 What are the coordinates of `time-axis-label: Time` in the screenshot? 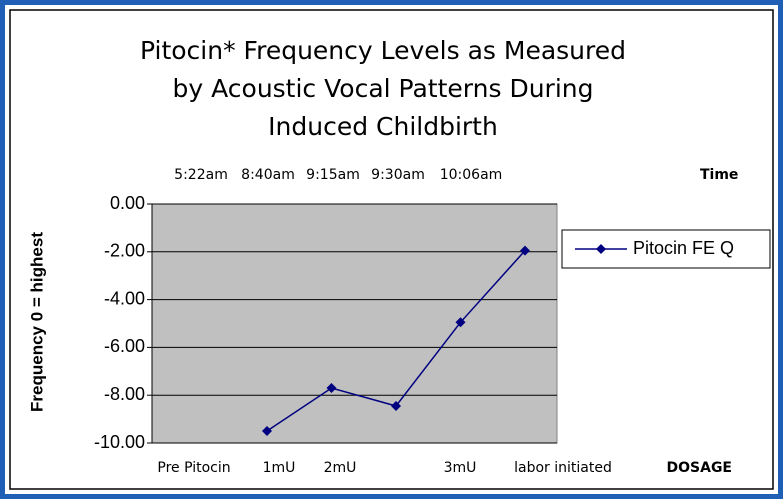 It's located at (719, 175).